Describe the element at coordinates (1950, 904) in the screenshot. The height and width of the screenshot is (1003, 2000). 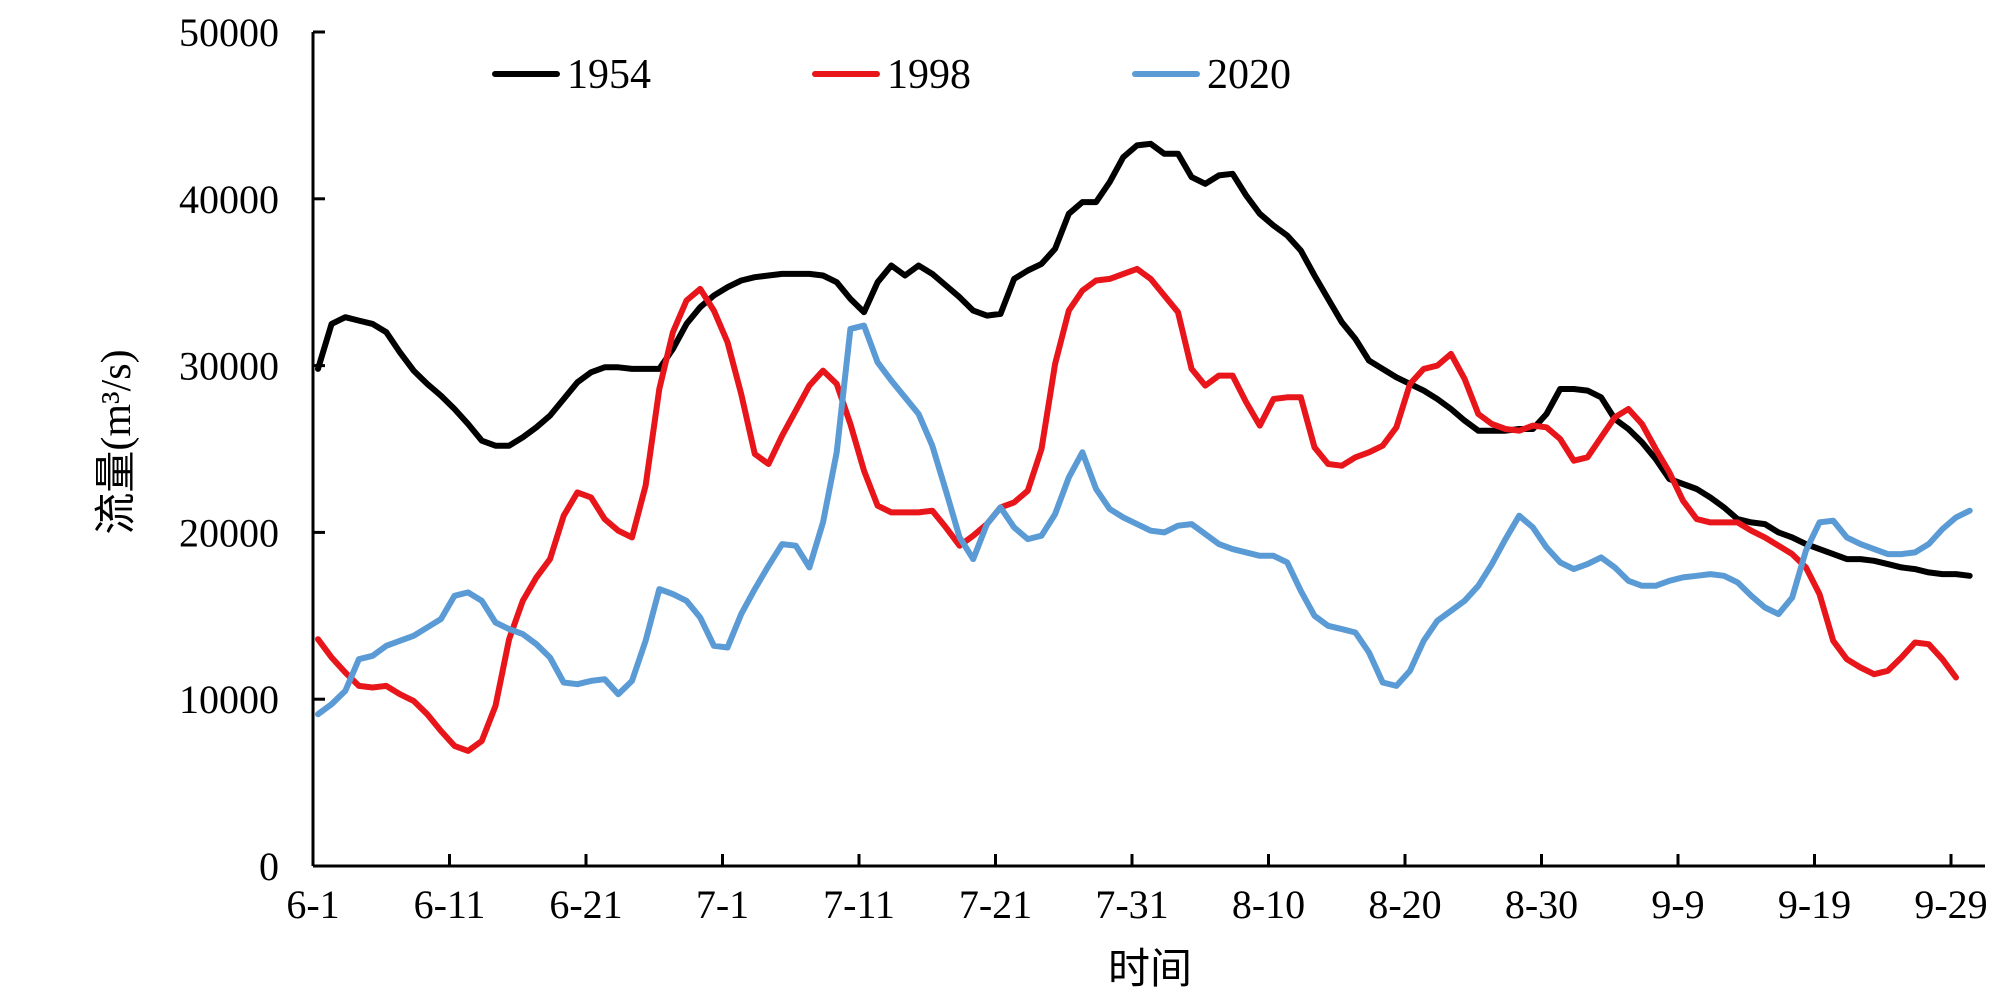
I see `x-tick-label: 9-29` at that location.